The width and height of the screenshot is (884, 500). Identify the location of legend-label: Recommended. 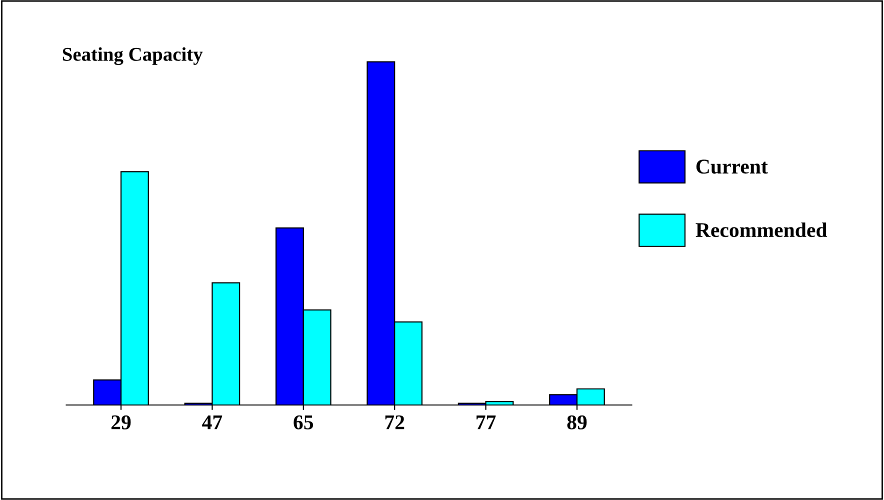
(762, 230).